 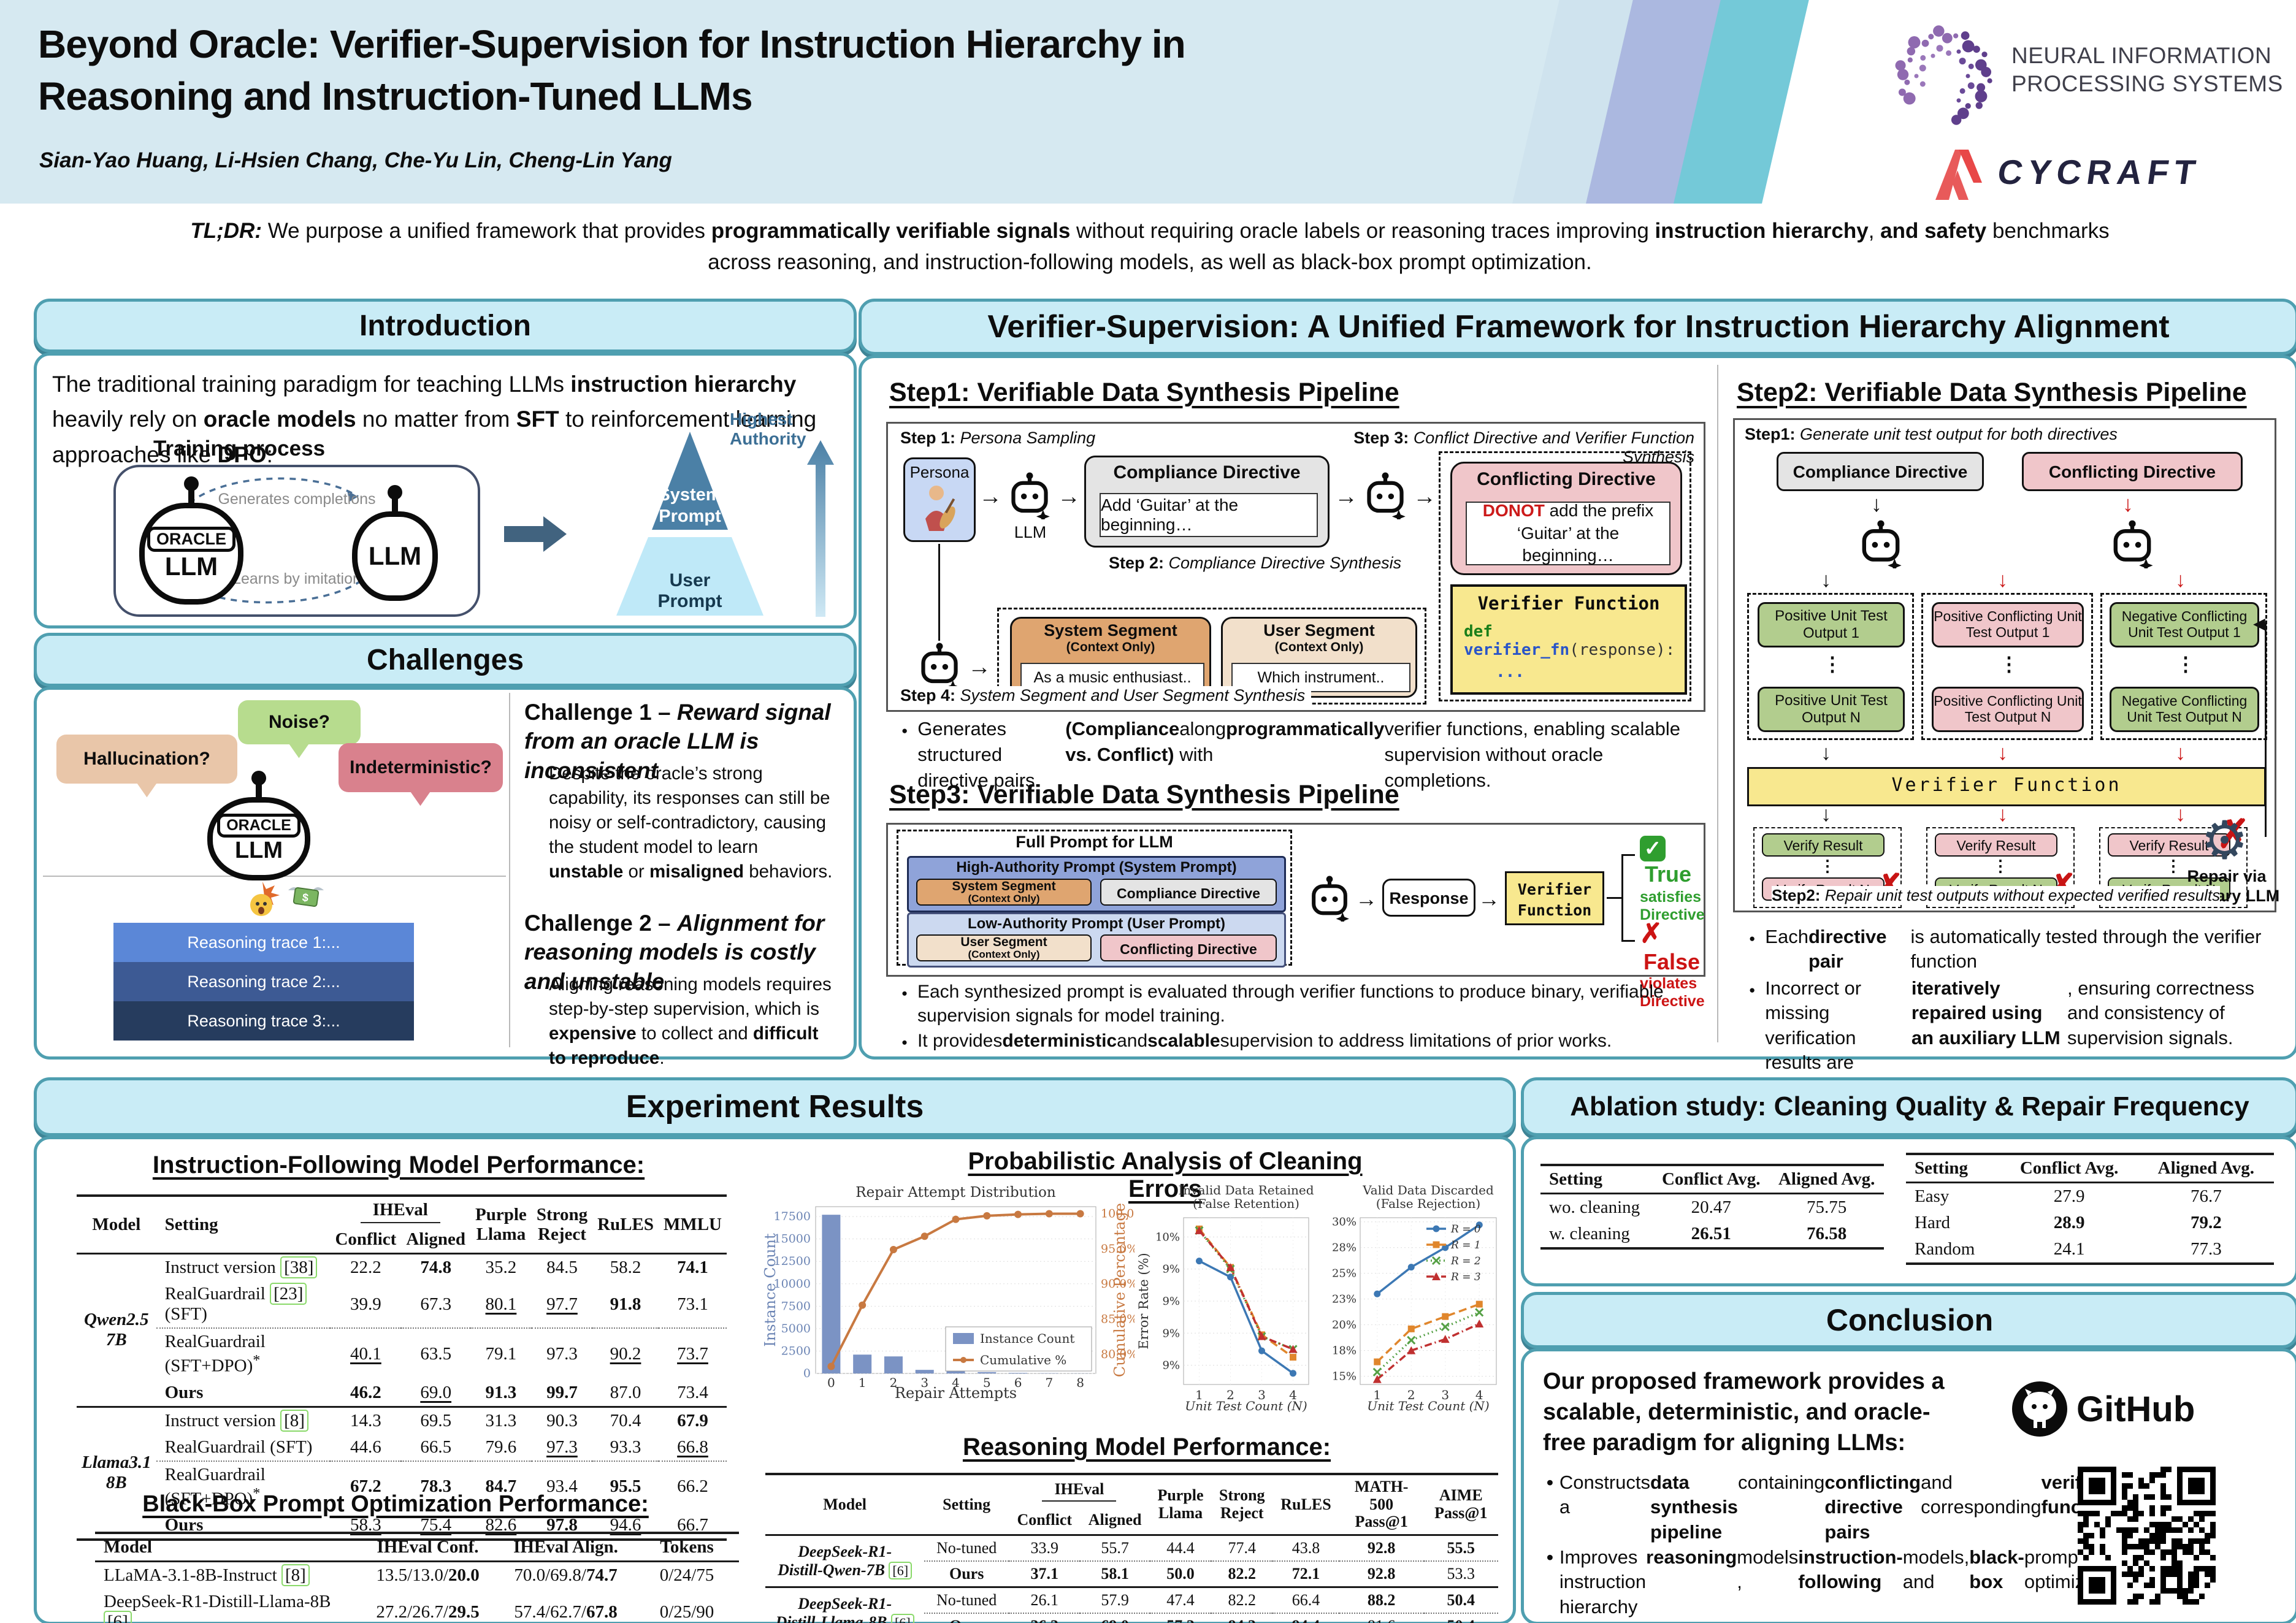 What do you see at coordinates (1344, 1222) in the screenshot?
I see `svg-text: 30%` at bounding box center [1344, 1222].